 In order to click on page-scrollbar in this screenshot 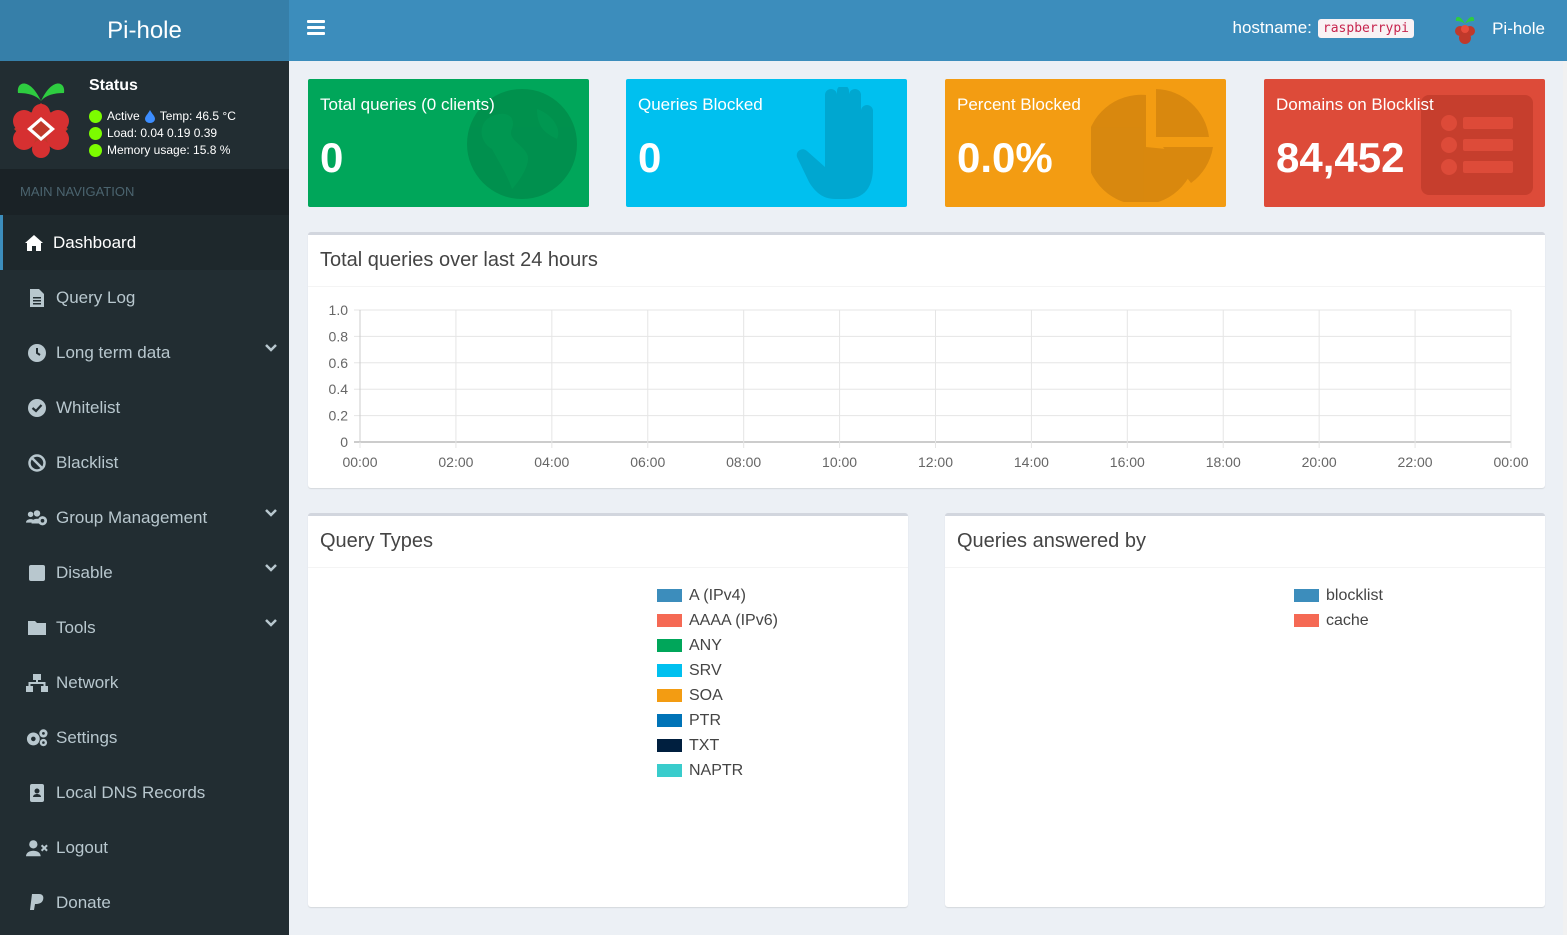, I will do `click(1565, 498)`.